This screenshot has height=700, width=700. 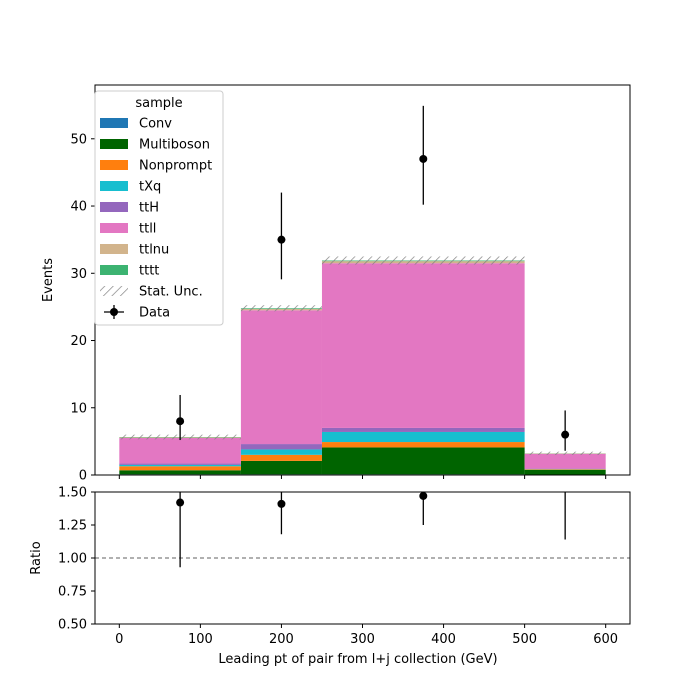 What do you see at coordinates (443, 639) in the screenshot?
I see `x-tick-label-400: 400` at bounding box center [443, 639].